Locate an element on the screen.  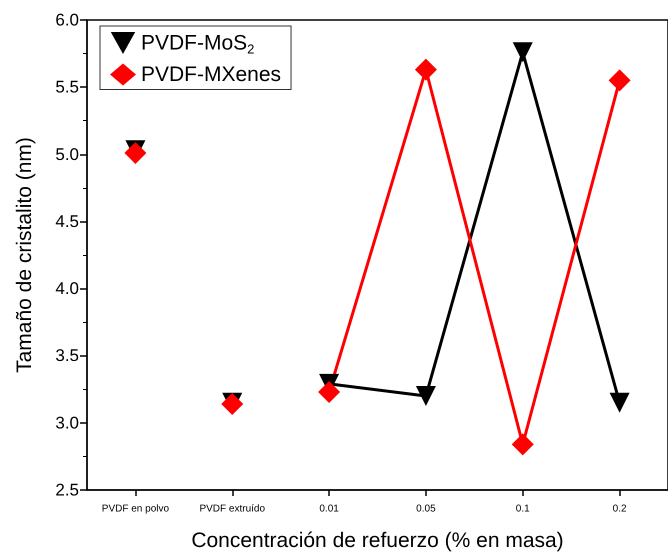
x-tick-label: 0.1 is located at coordinates (523, 509).